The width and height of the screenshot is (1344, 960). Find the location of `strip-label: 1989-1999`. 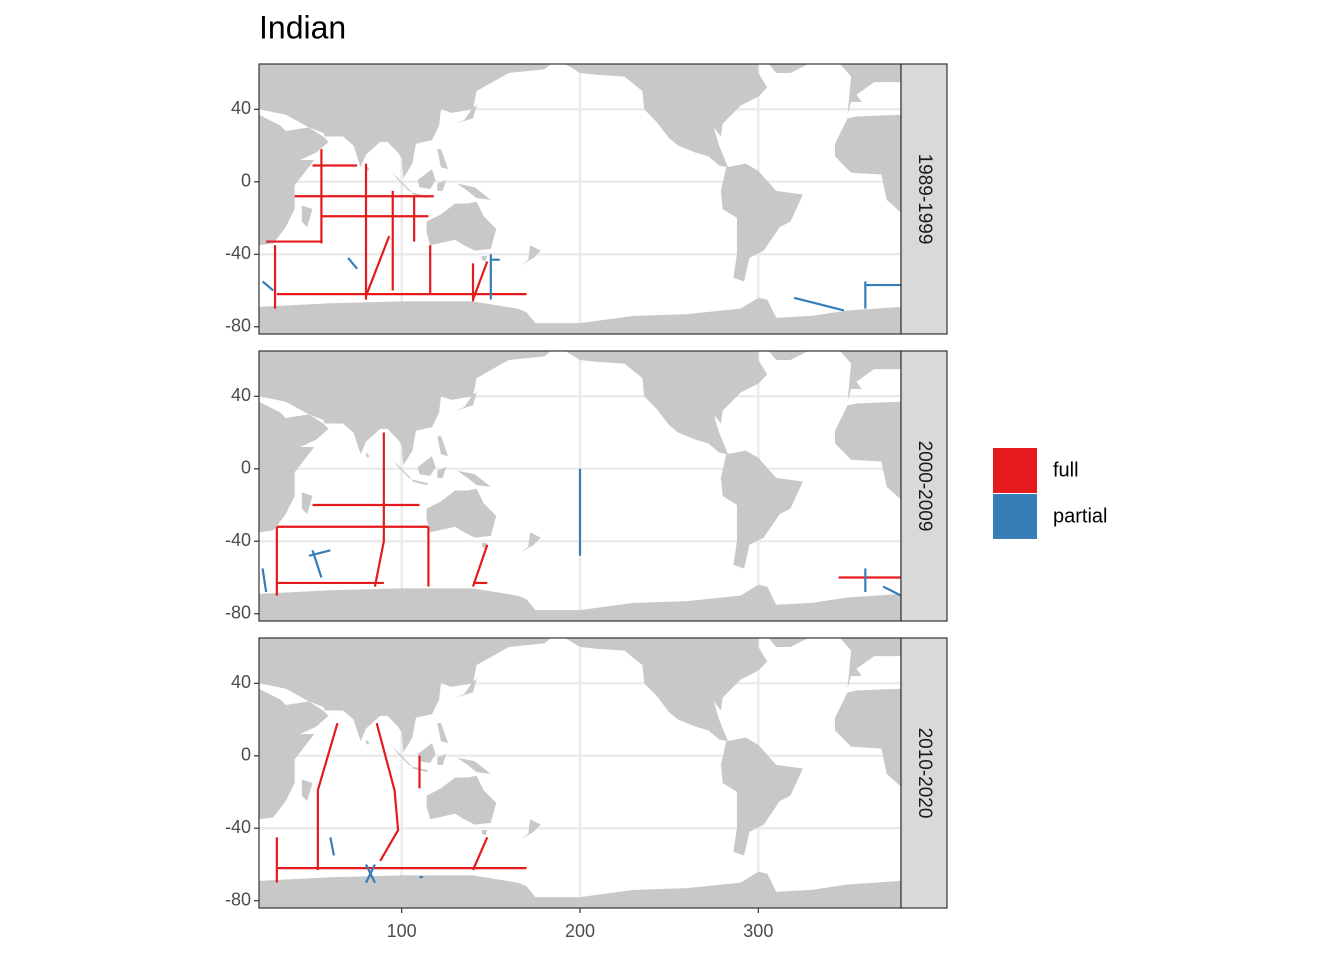

strip-label: 1989-1999 is located at coordinates (924, 199).